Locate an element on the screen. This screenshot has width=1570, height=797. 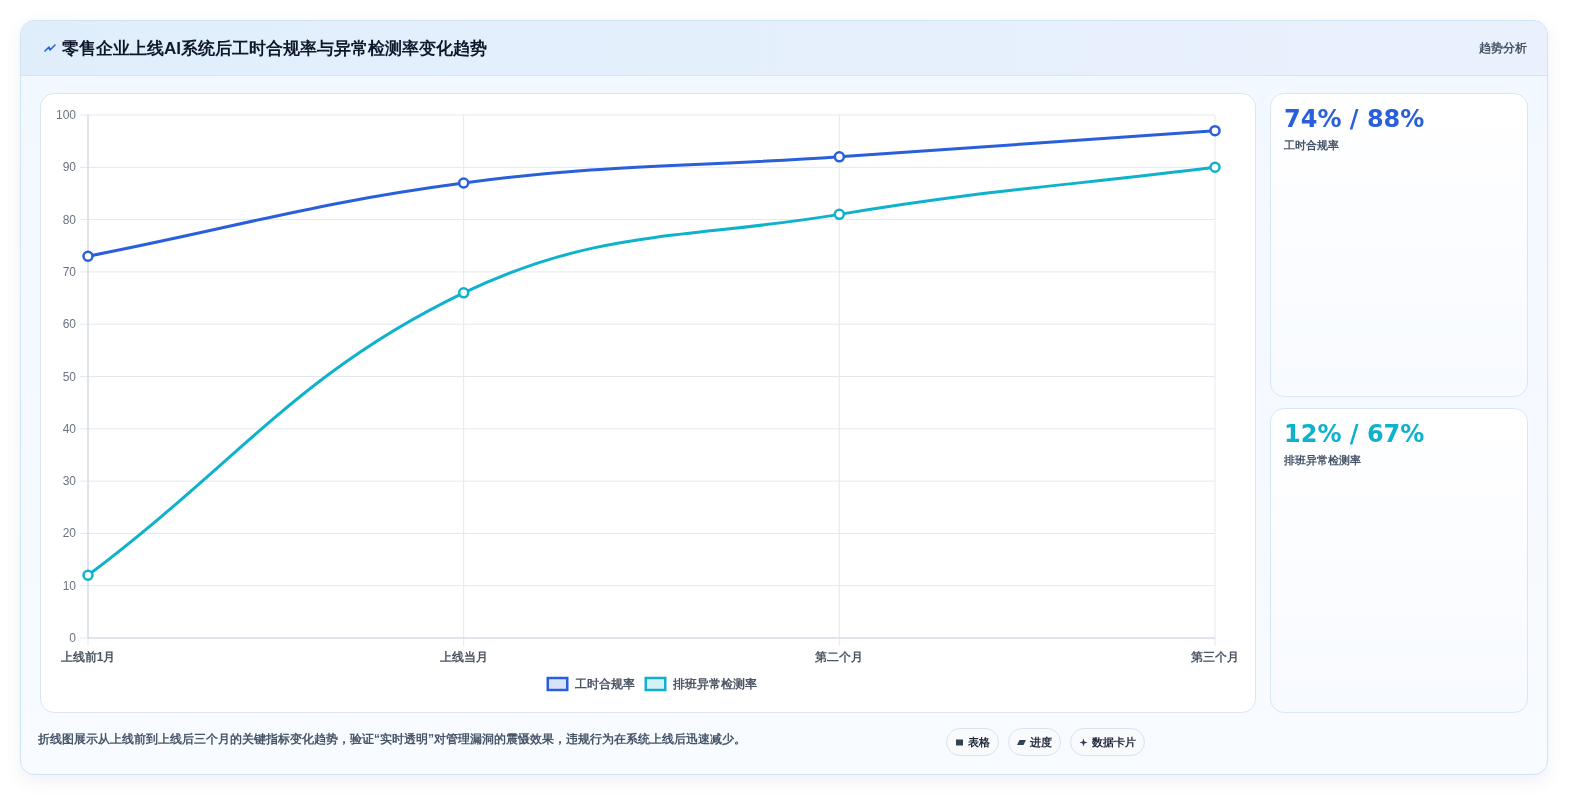
y-tick-label: 100 is located at coordinates (66, 115).